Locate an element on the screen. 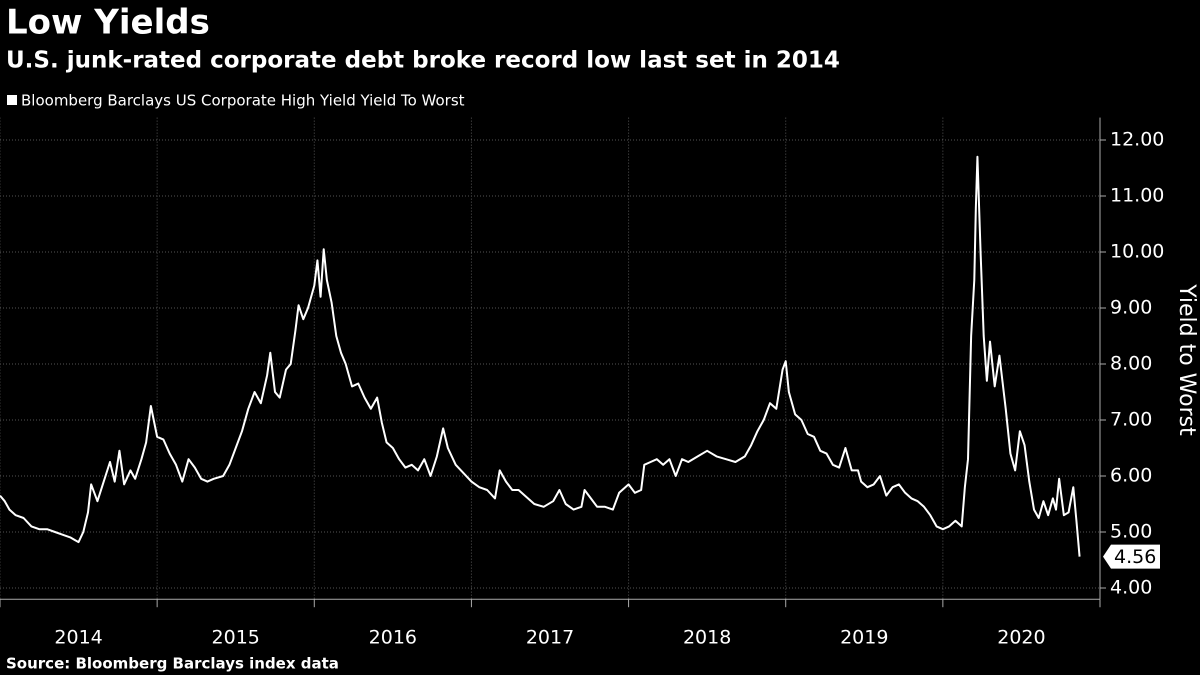  x-tick-label: 2016 is located at coordinates (393, 638).